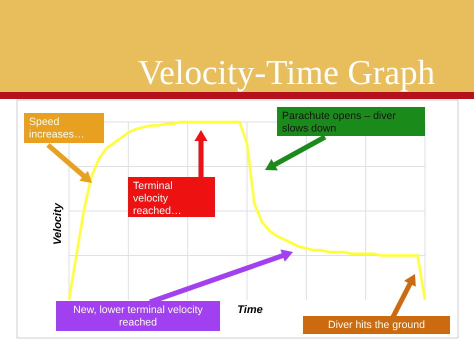 Image resolution: width=474 pixels, height=355 pixels. I want to click on annotation: Parachute opens – diver slows down, so click(339, 122).